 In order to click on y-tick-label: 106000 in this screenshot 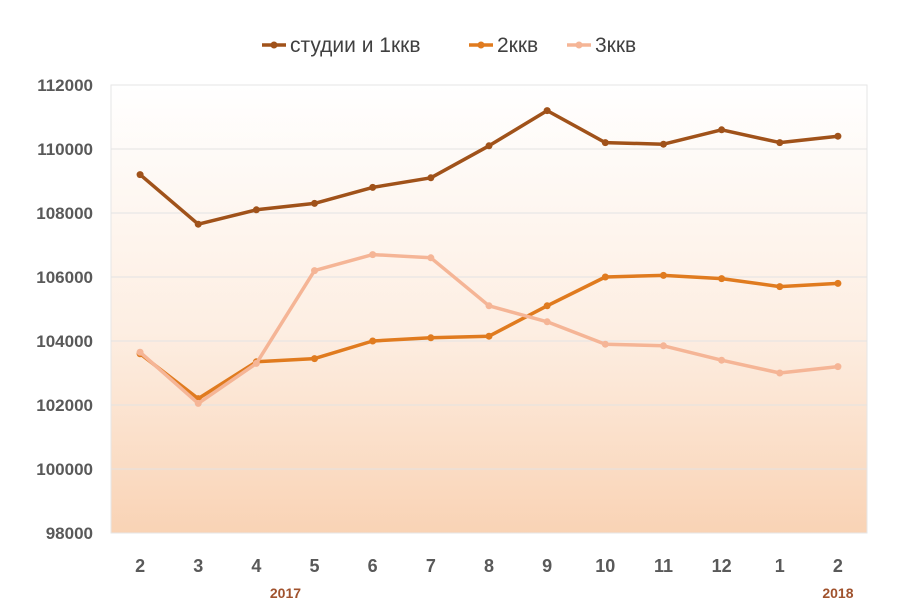, I will do `click(64, 277)`.